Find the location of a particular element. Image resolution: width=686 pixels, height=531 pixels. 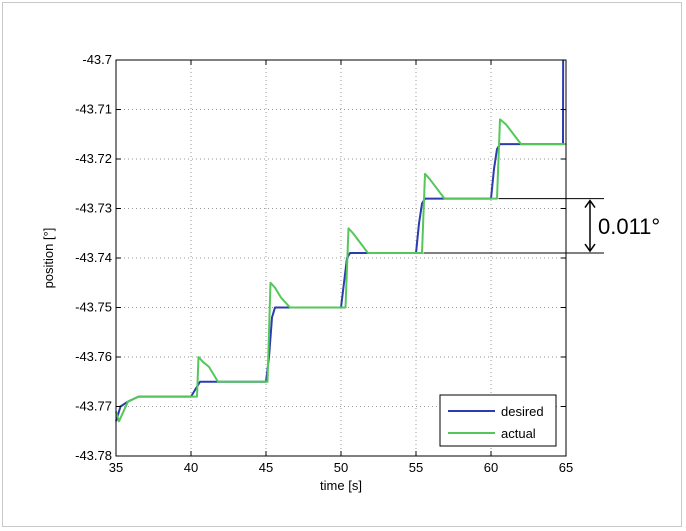

y-tick-label: -43.74 is located at coordinates (93, 257).